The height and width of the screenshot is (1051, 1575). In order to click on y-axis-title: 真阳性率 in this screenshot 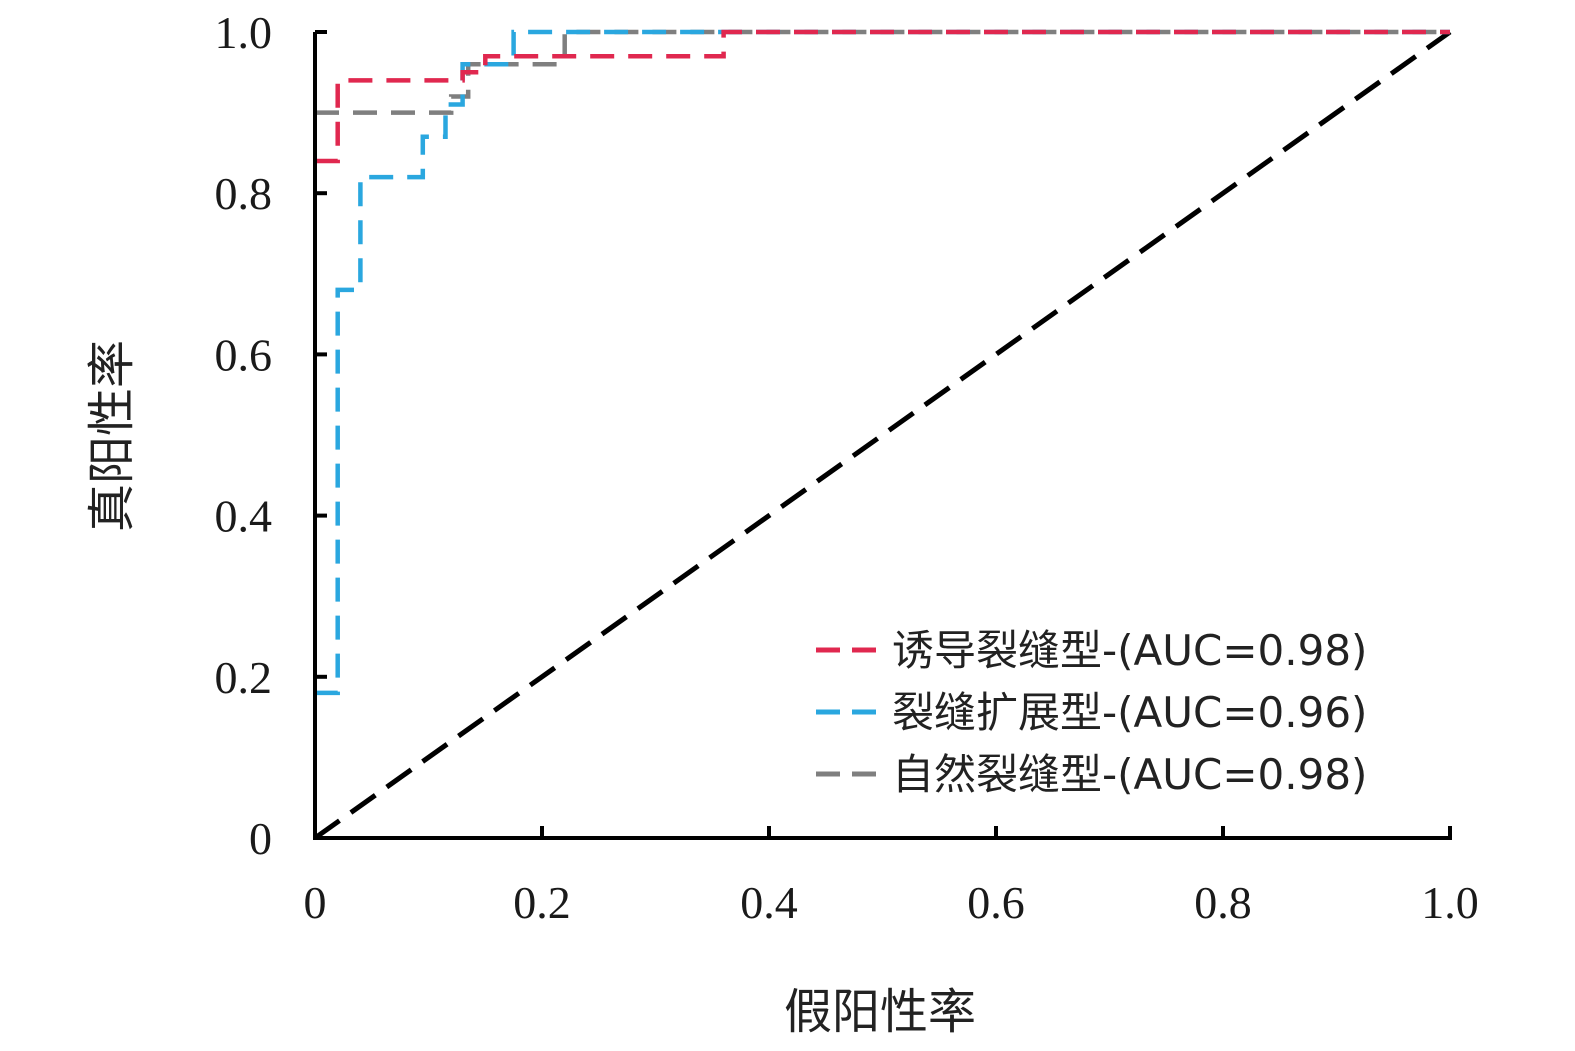, I will do `click(112, 436)`.